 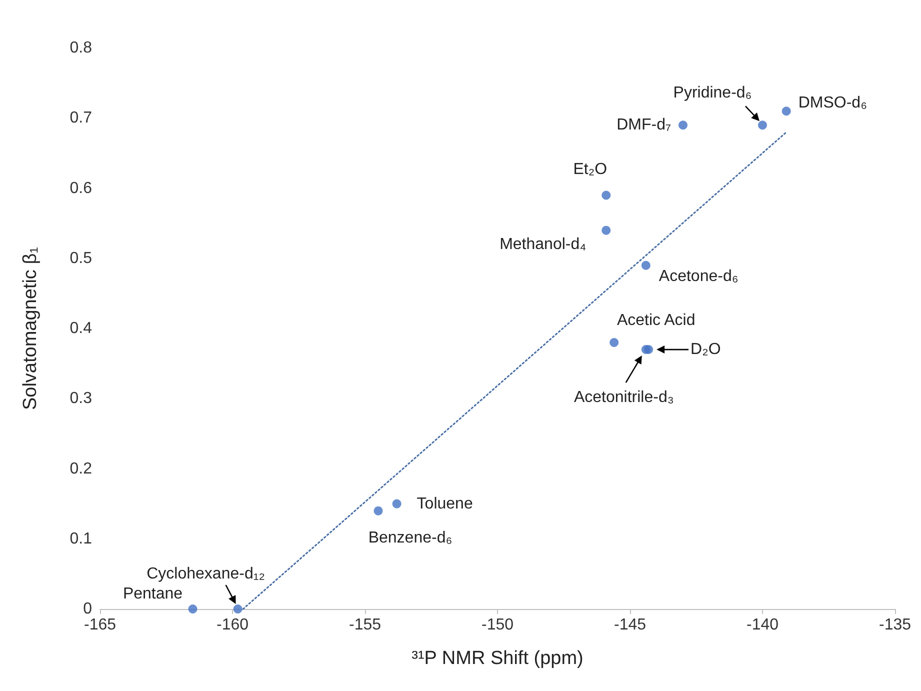 I want to click on annotation: Cyclohexane-d₁₂, so click(x=205, y=574).